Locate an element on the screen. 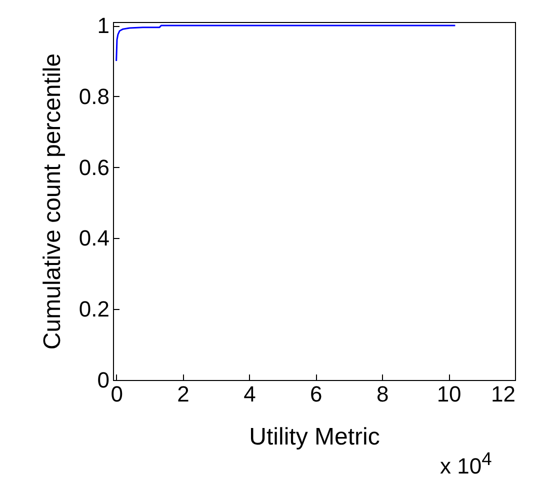  x-tick-label: 2 is located at coordinates (183, 394).